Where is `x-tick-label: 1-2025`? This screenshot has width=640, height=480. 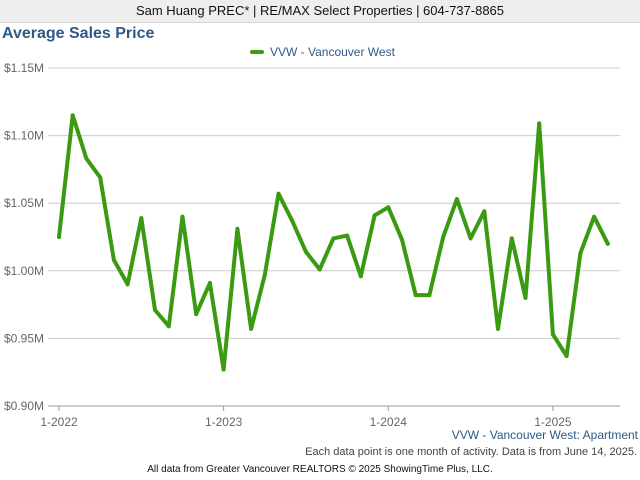 x-tick-label: 1-2025 is located at coordinates (553, 422).